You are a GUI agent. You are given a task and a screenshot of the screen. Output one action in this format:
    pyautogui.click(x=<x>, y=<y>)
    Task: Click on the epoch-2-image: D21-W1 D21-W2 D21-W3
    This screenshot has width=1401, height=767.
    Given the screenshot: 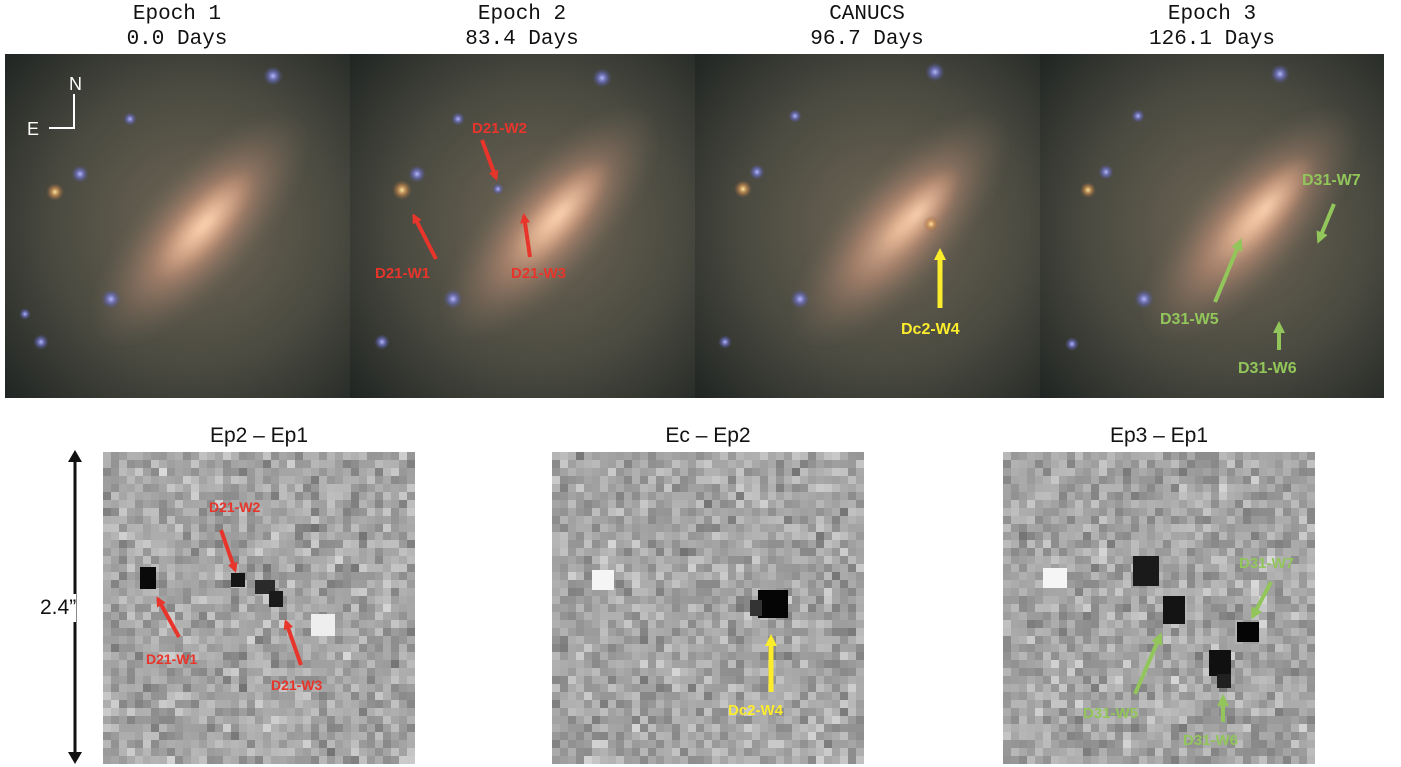 What is the action you would take?
    pyautogui.click(x=522, y=226)
    